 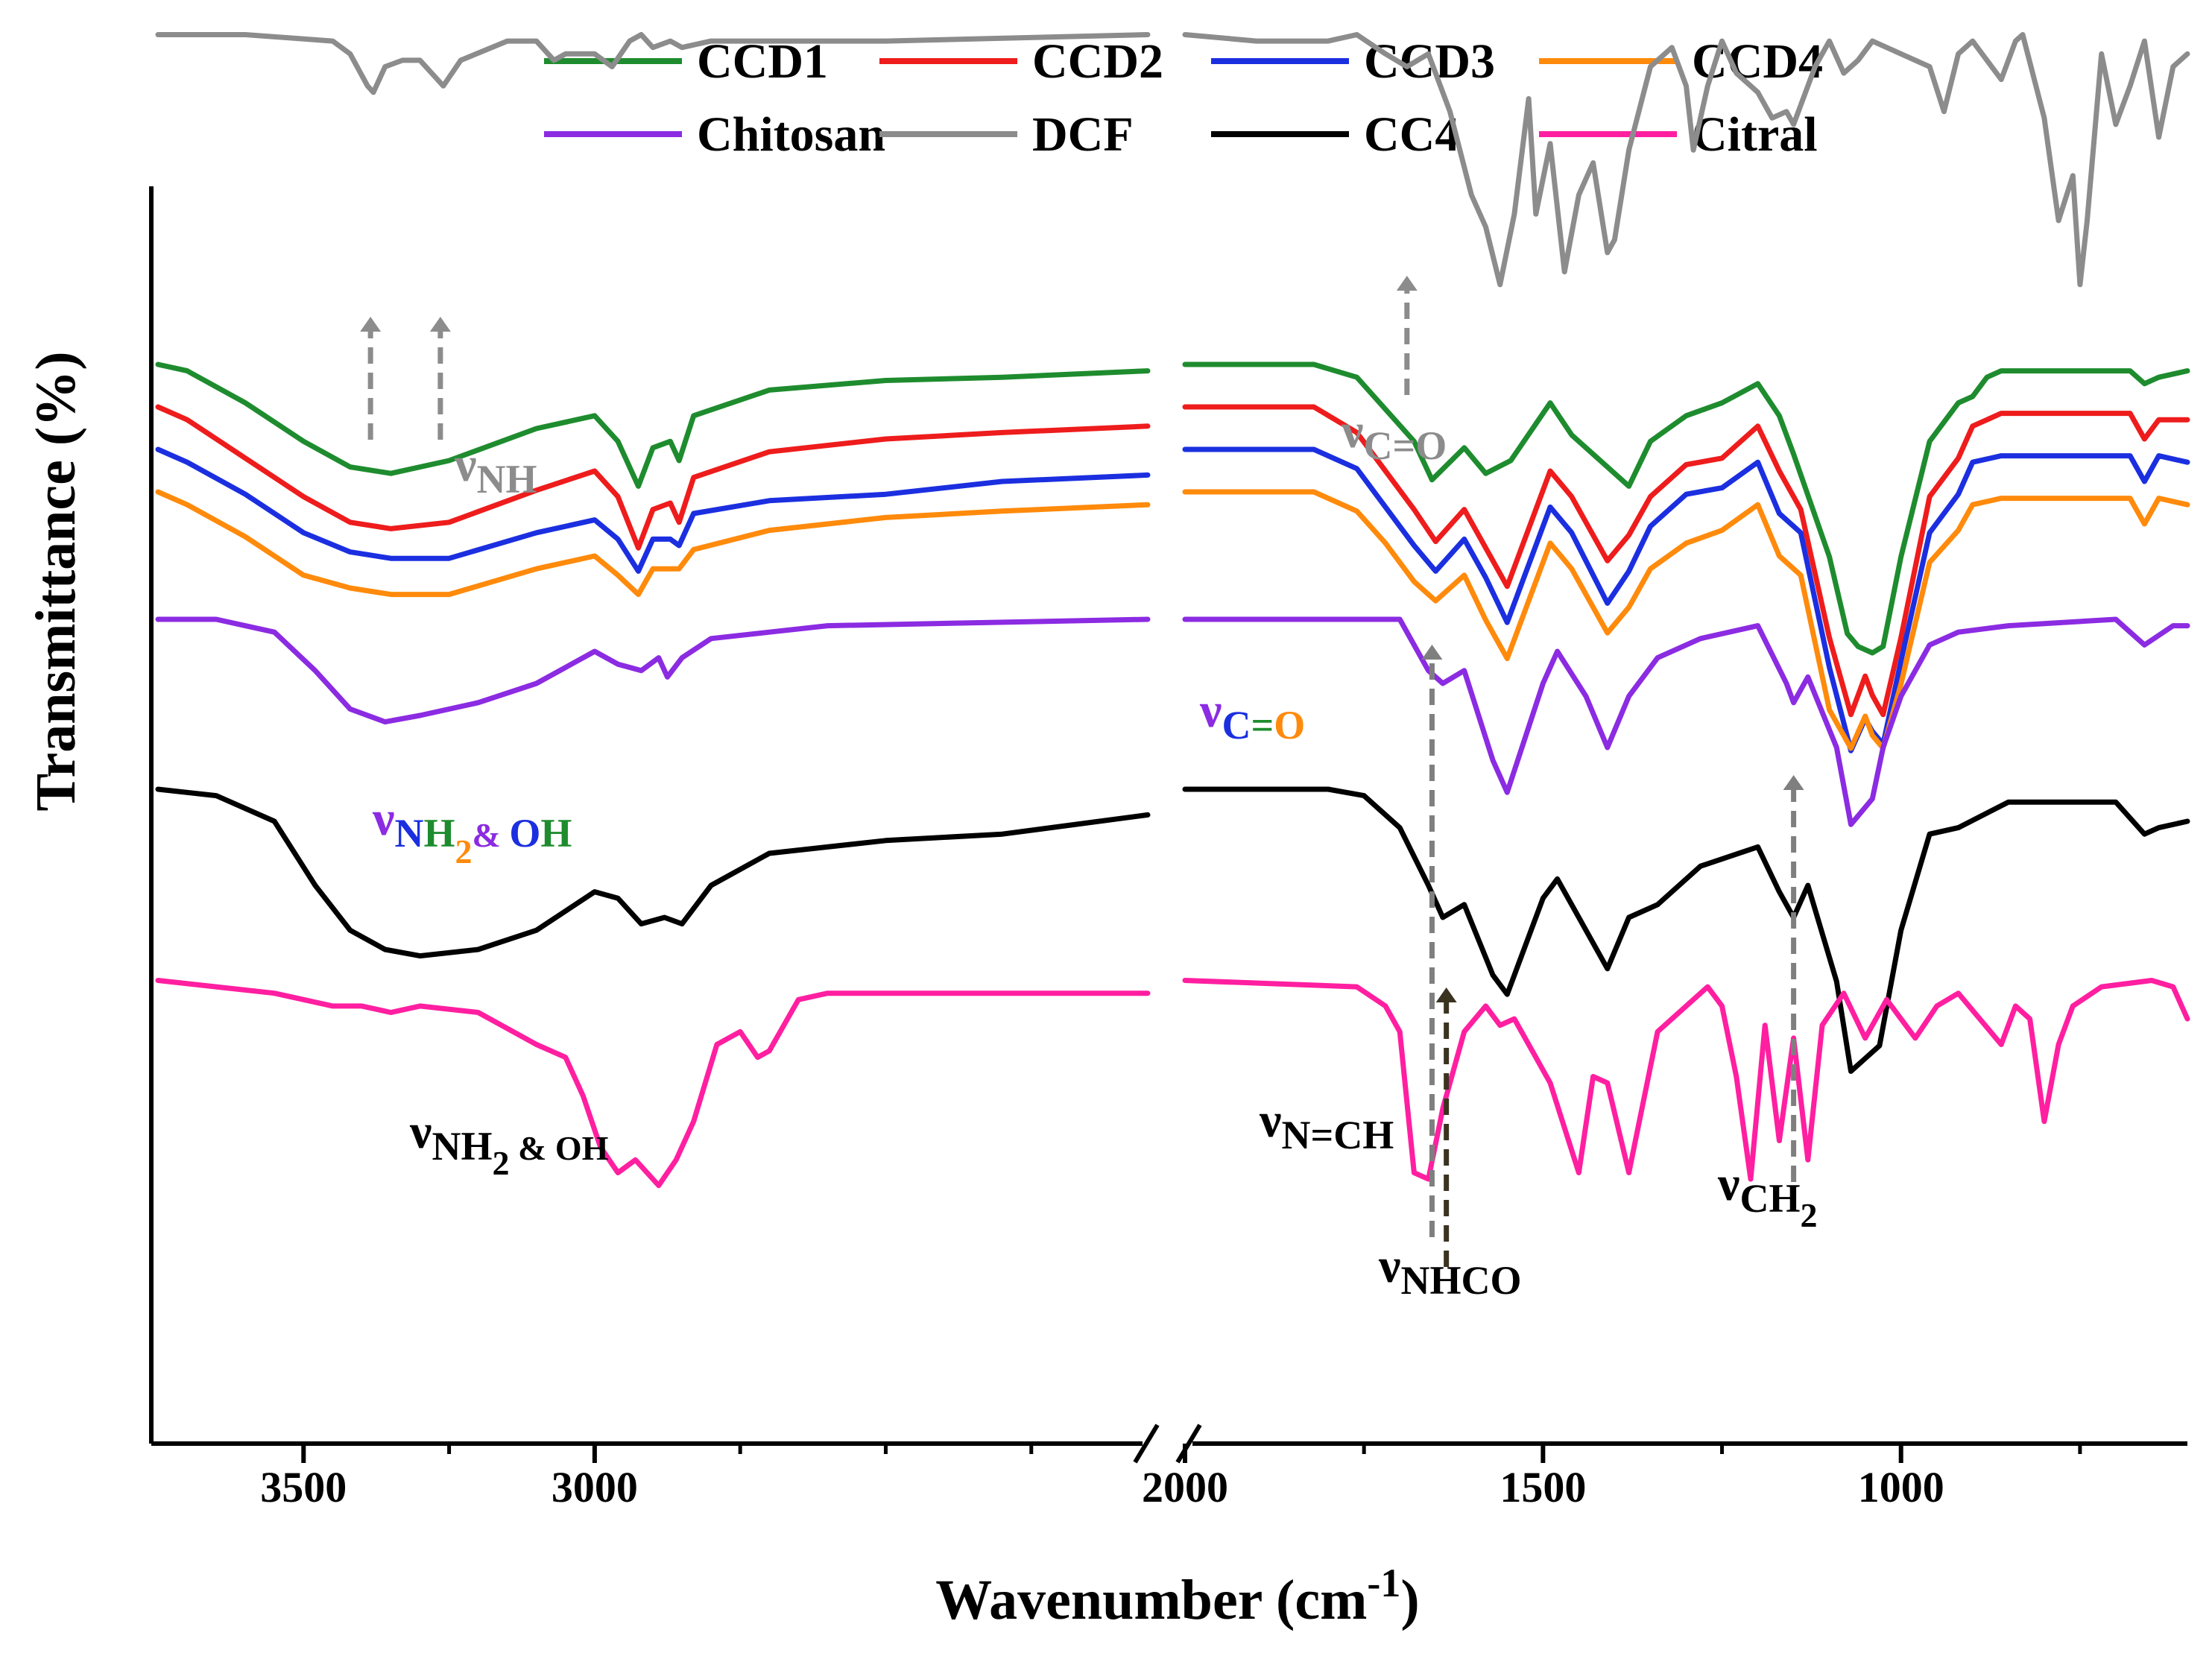 I want to click on x-tick-label: 3000, so click(x=595, y=1487).